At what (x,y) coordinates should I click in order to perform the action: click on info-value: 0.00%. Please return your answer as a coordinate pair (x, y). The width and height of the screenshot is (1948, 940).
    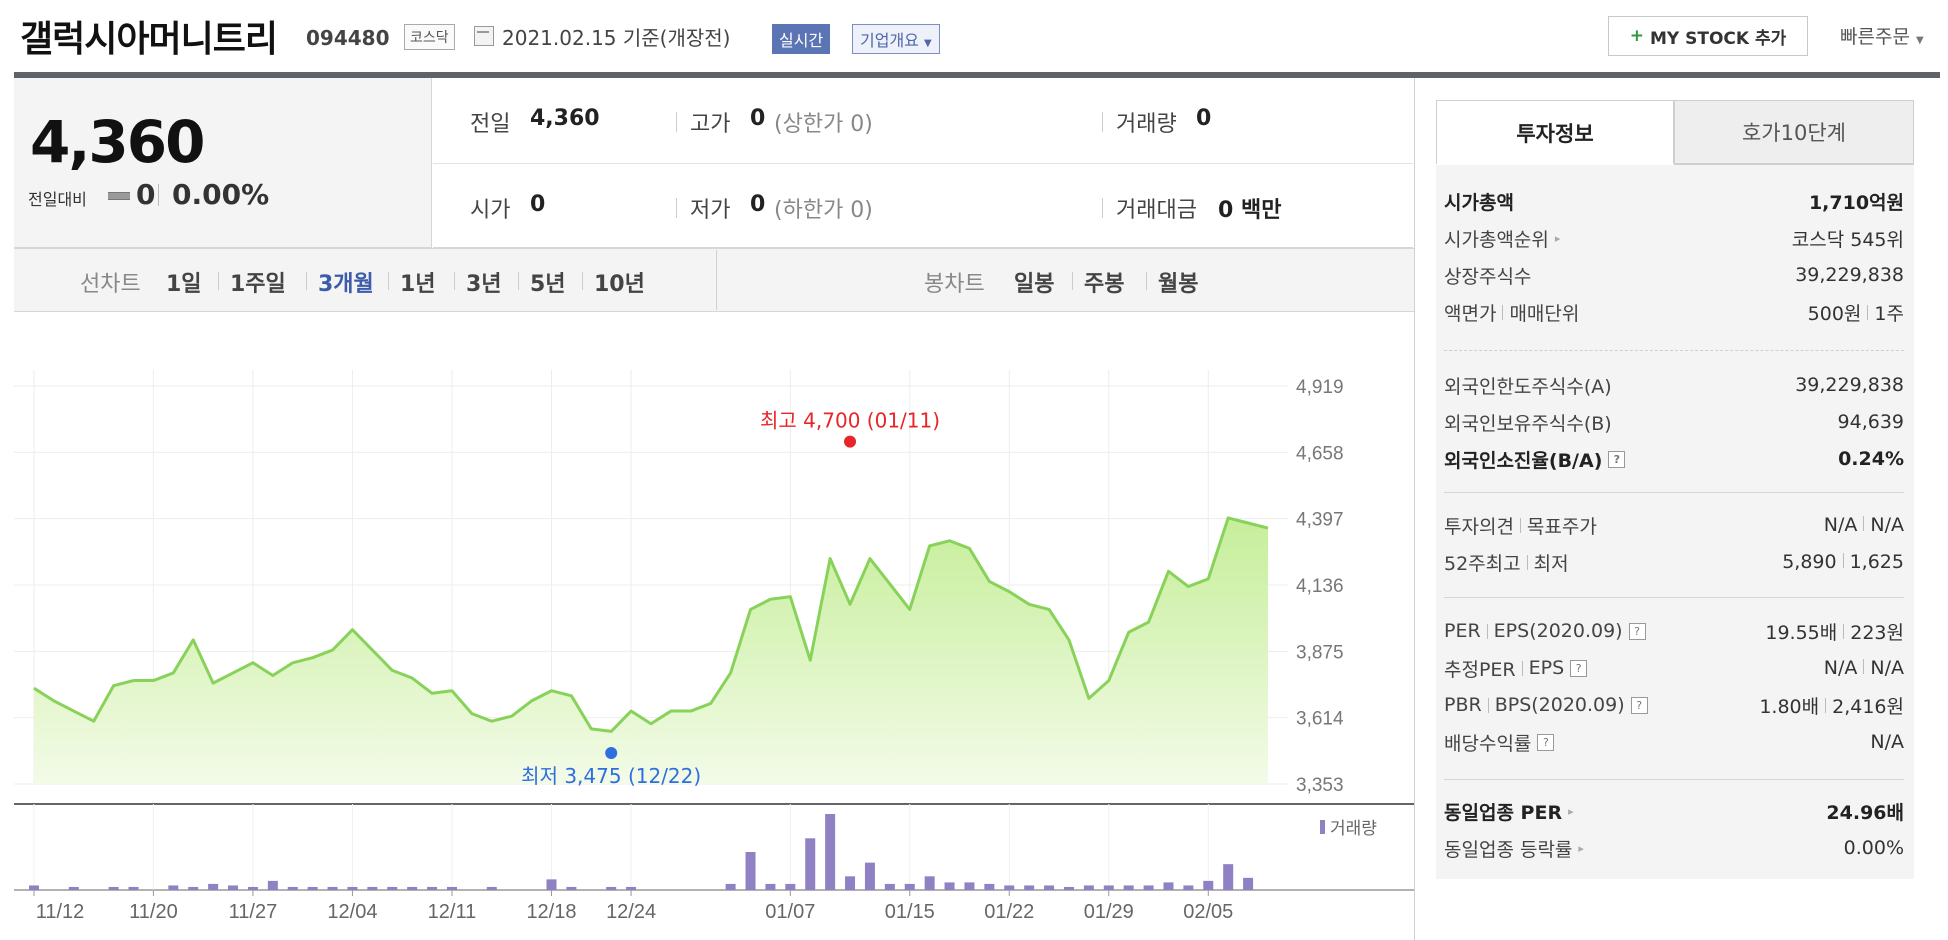
    Looking at the image, I should click on (1873, 848).